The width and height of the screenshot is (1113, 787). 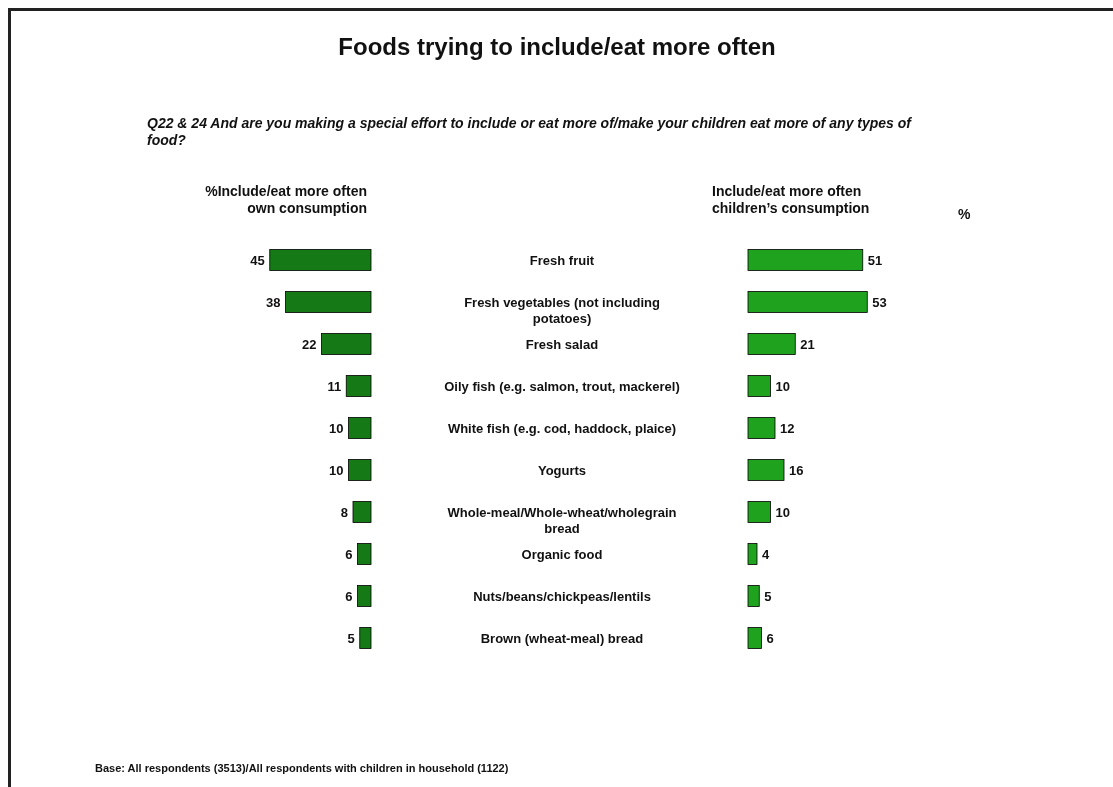 I want to click on y-tick-label: Brown (wheat-meal) bread, so click(x=562, y=638).